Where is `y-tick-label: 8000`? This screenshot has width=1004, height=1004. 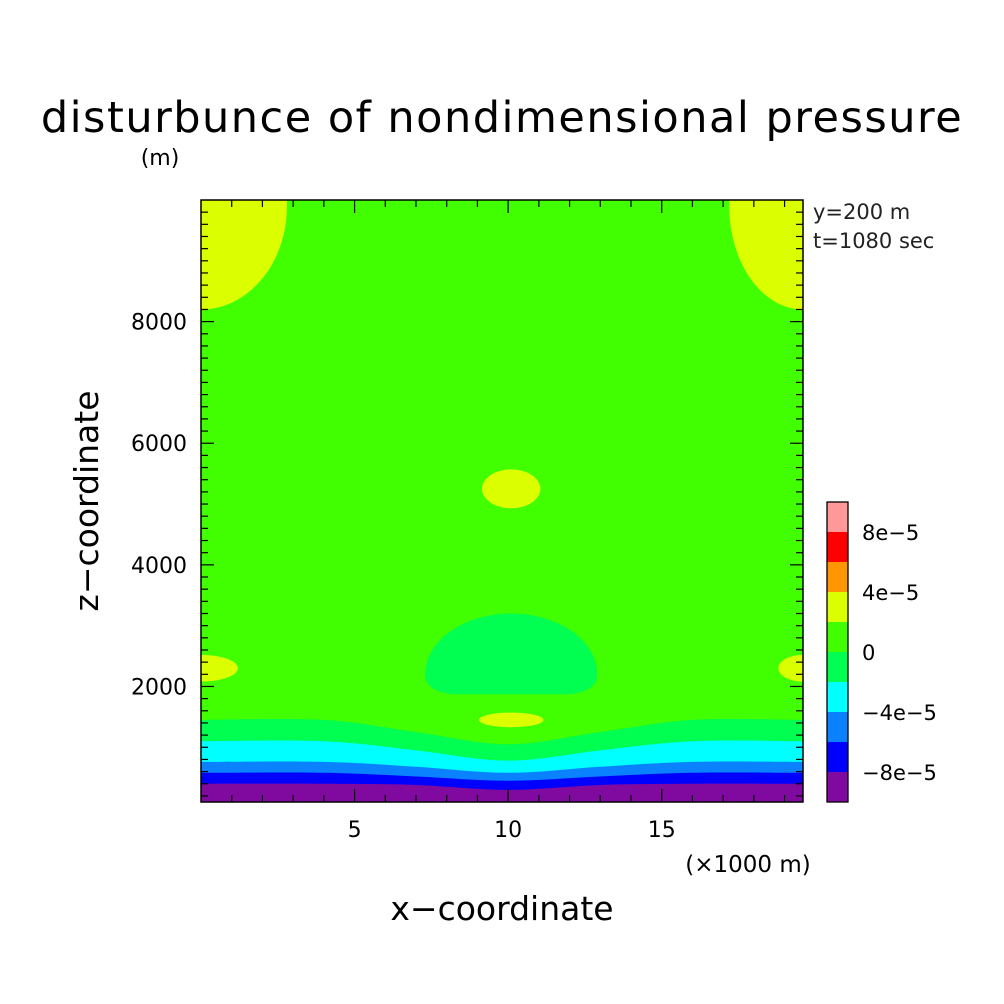 y-tick-label: 8000 is located at coordinates (159, 323).